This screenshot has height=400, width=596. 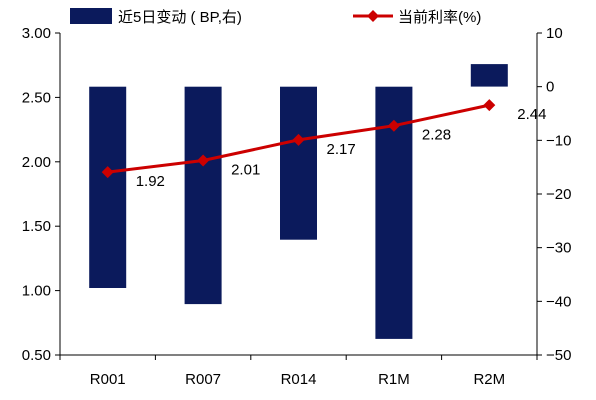 I want to click on legend-line-marker, so click(x=373, y=16).